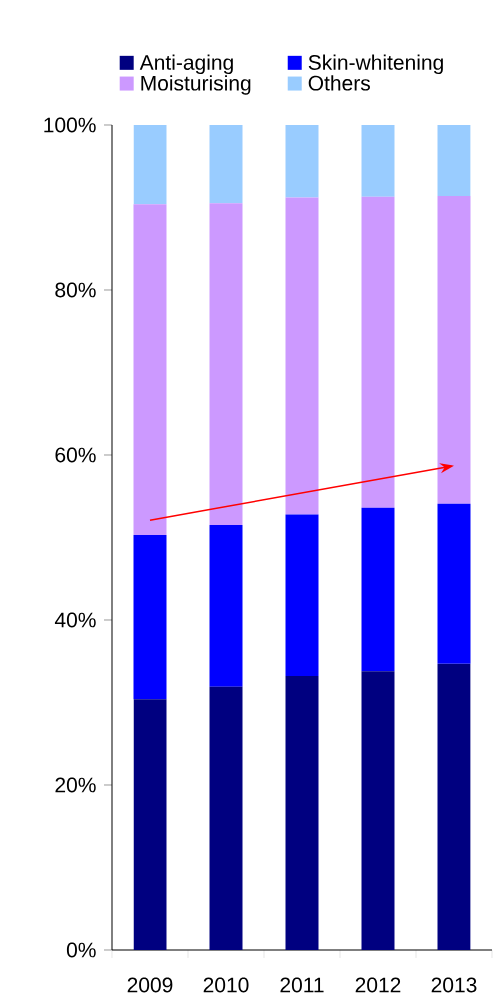 This screenshot has width=496, height=1001. I want to click on y-tick-label: 60%, so click(75, 455).